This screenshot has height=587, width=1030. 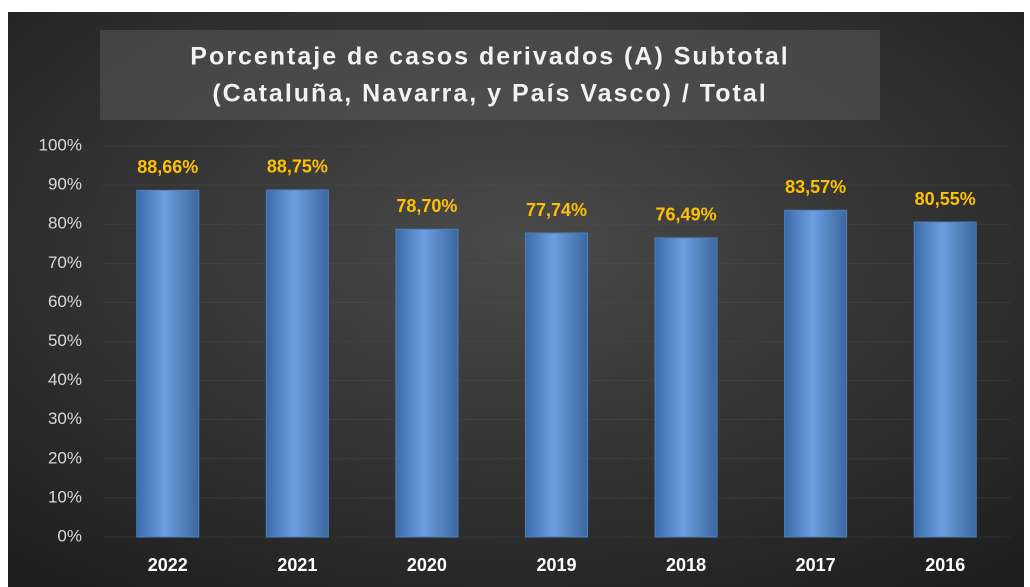 What do you see at coordinates (686, 215) in the screenshot?
I see `data-label: 76,49%` at bounding box center [686, 215].